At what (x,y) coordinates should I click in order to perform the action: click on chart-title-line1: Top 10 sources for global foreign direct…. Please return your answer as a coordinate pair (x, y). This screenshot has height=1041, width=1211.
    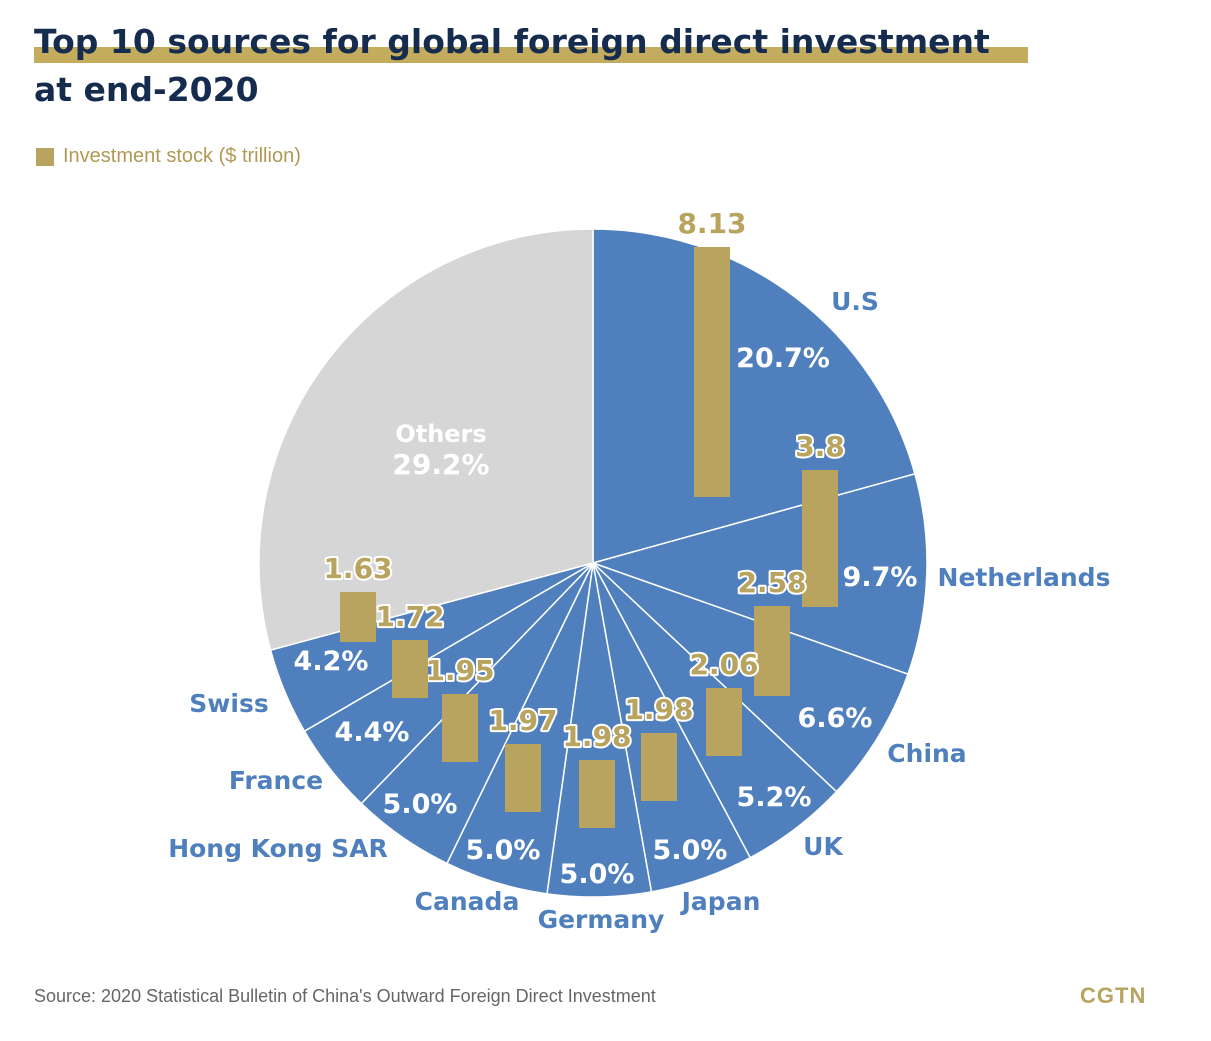
    Looking at the image, I should click on (512, 41).